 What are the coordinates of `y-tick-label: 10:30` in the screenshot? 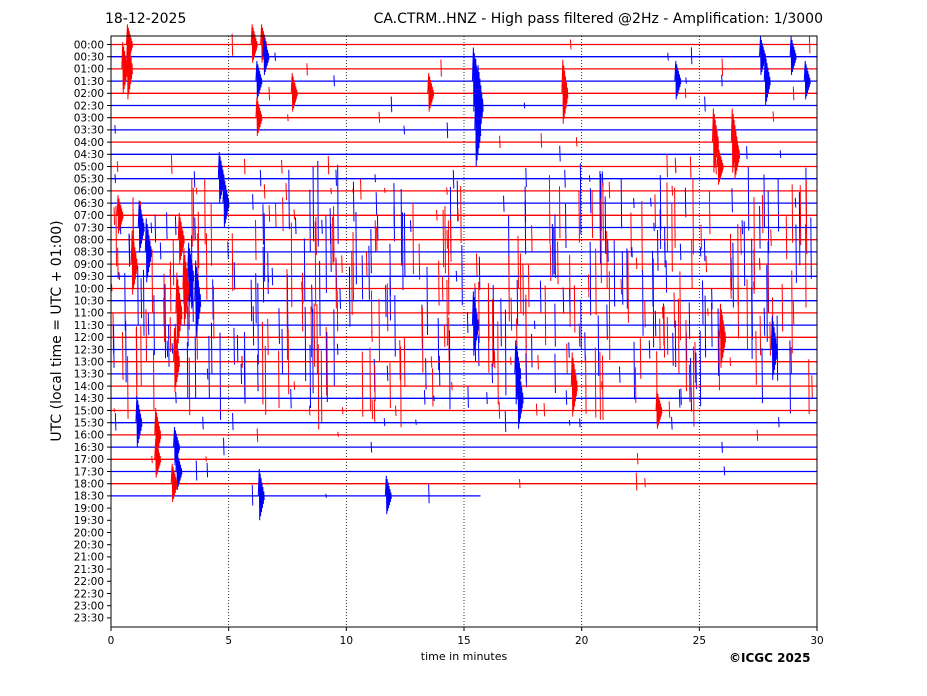 It's located at (89, 302).